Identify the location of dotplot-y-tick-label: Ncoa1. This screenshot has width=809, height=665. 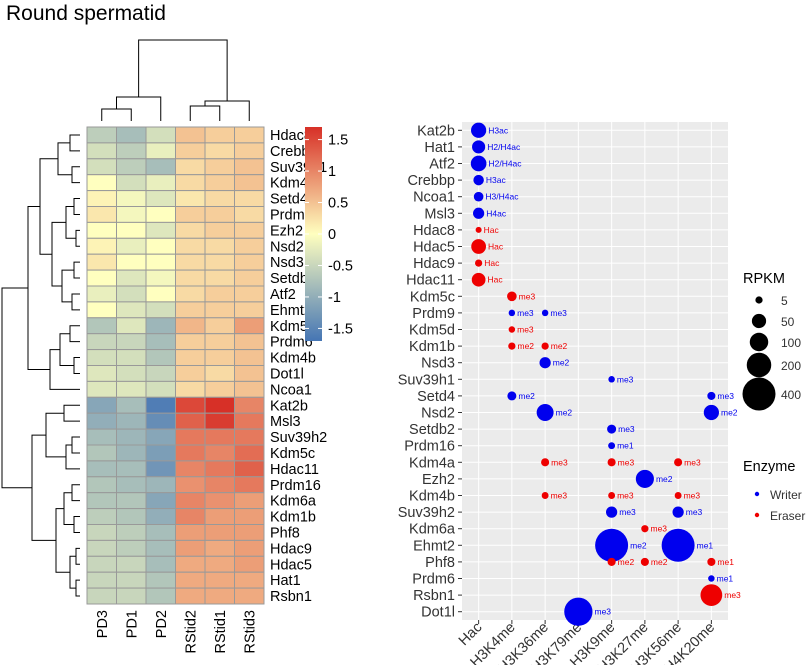
(434, 198).